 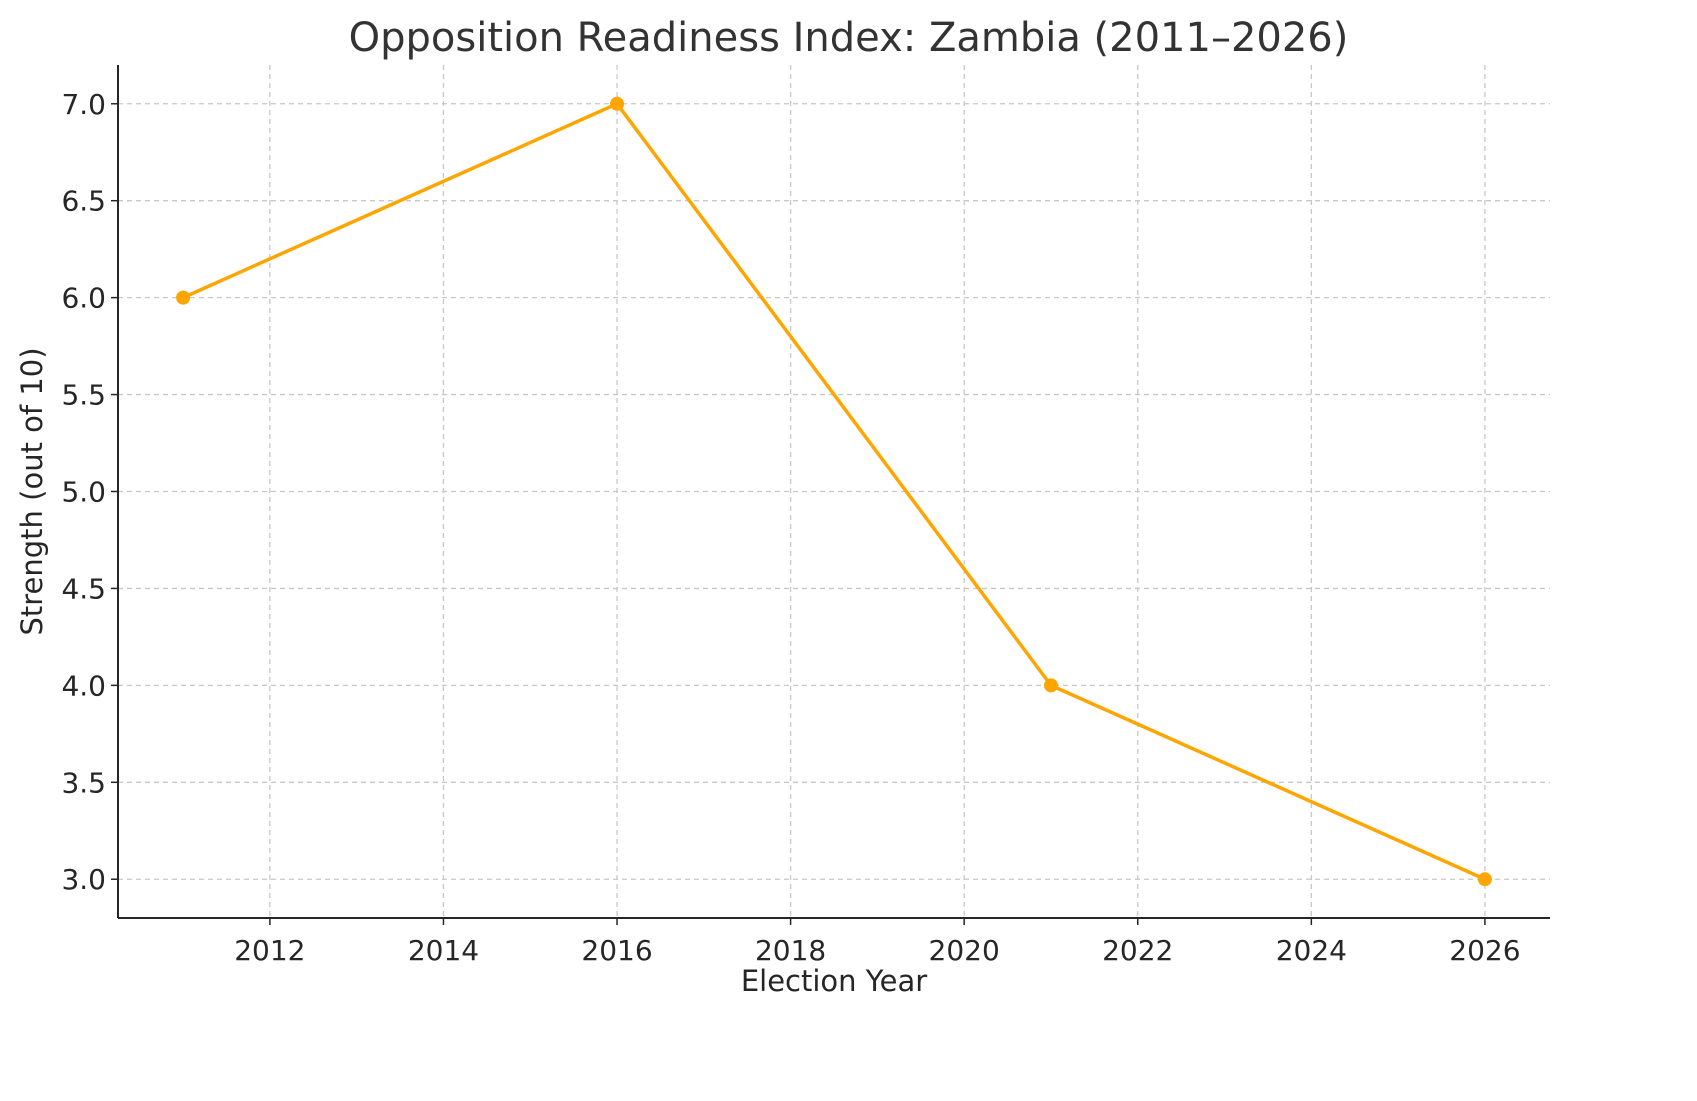 What do you see at coordinates (790, 950) in the screenshot?
I see `x-tick-label: 2018` at bounding box center [790, 950].